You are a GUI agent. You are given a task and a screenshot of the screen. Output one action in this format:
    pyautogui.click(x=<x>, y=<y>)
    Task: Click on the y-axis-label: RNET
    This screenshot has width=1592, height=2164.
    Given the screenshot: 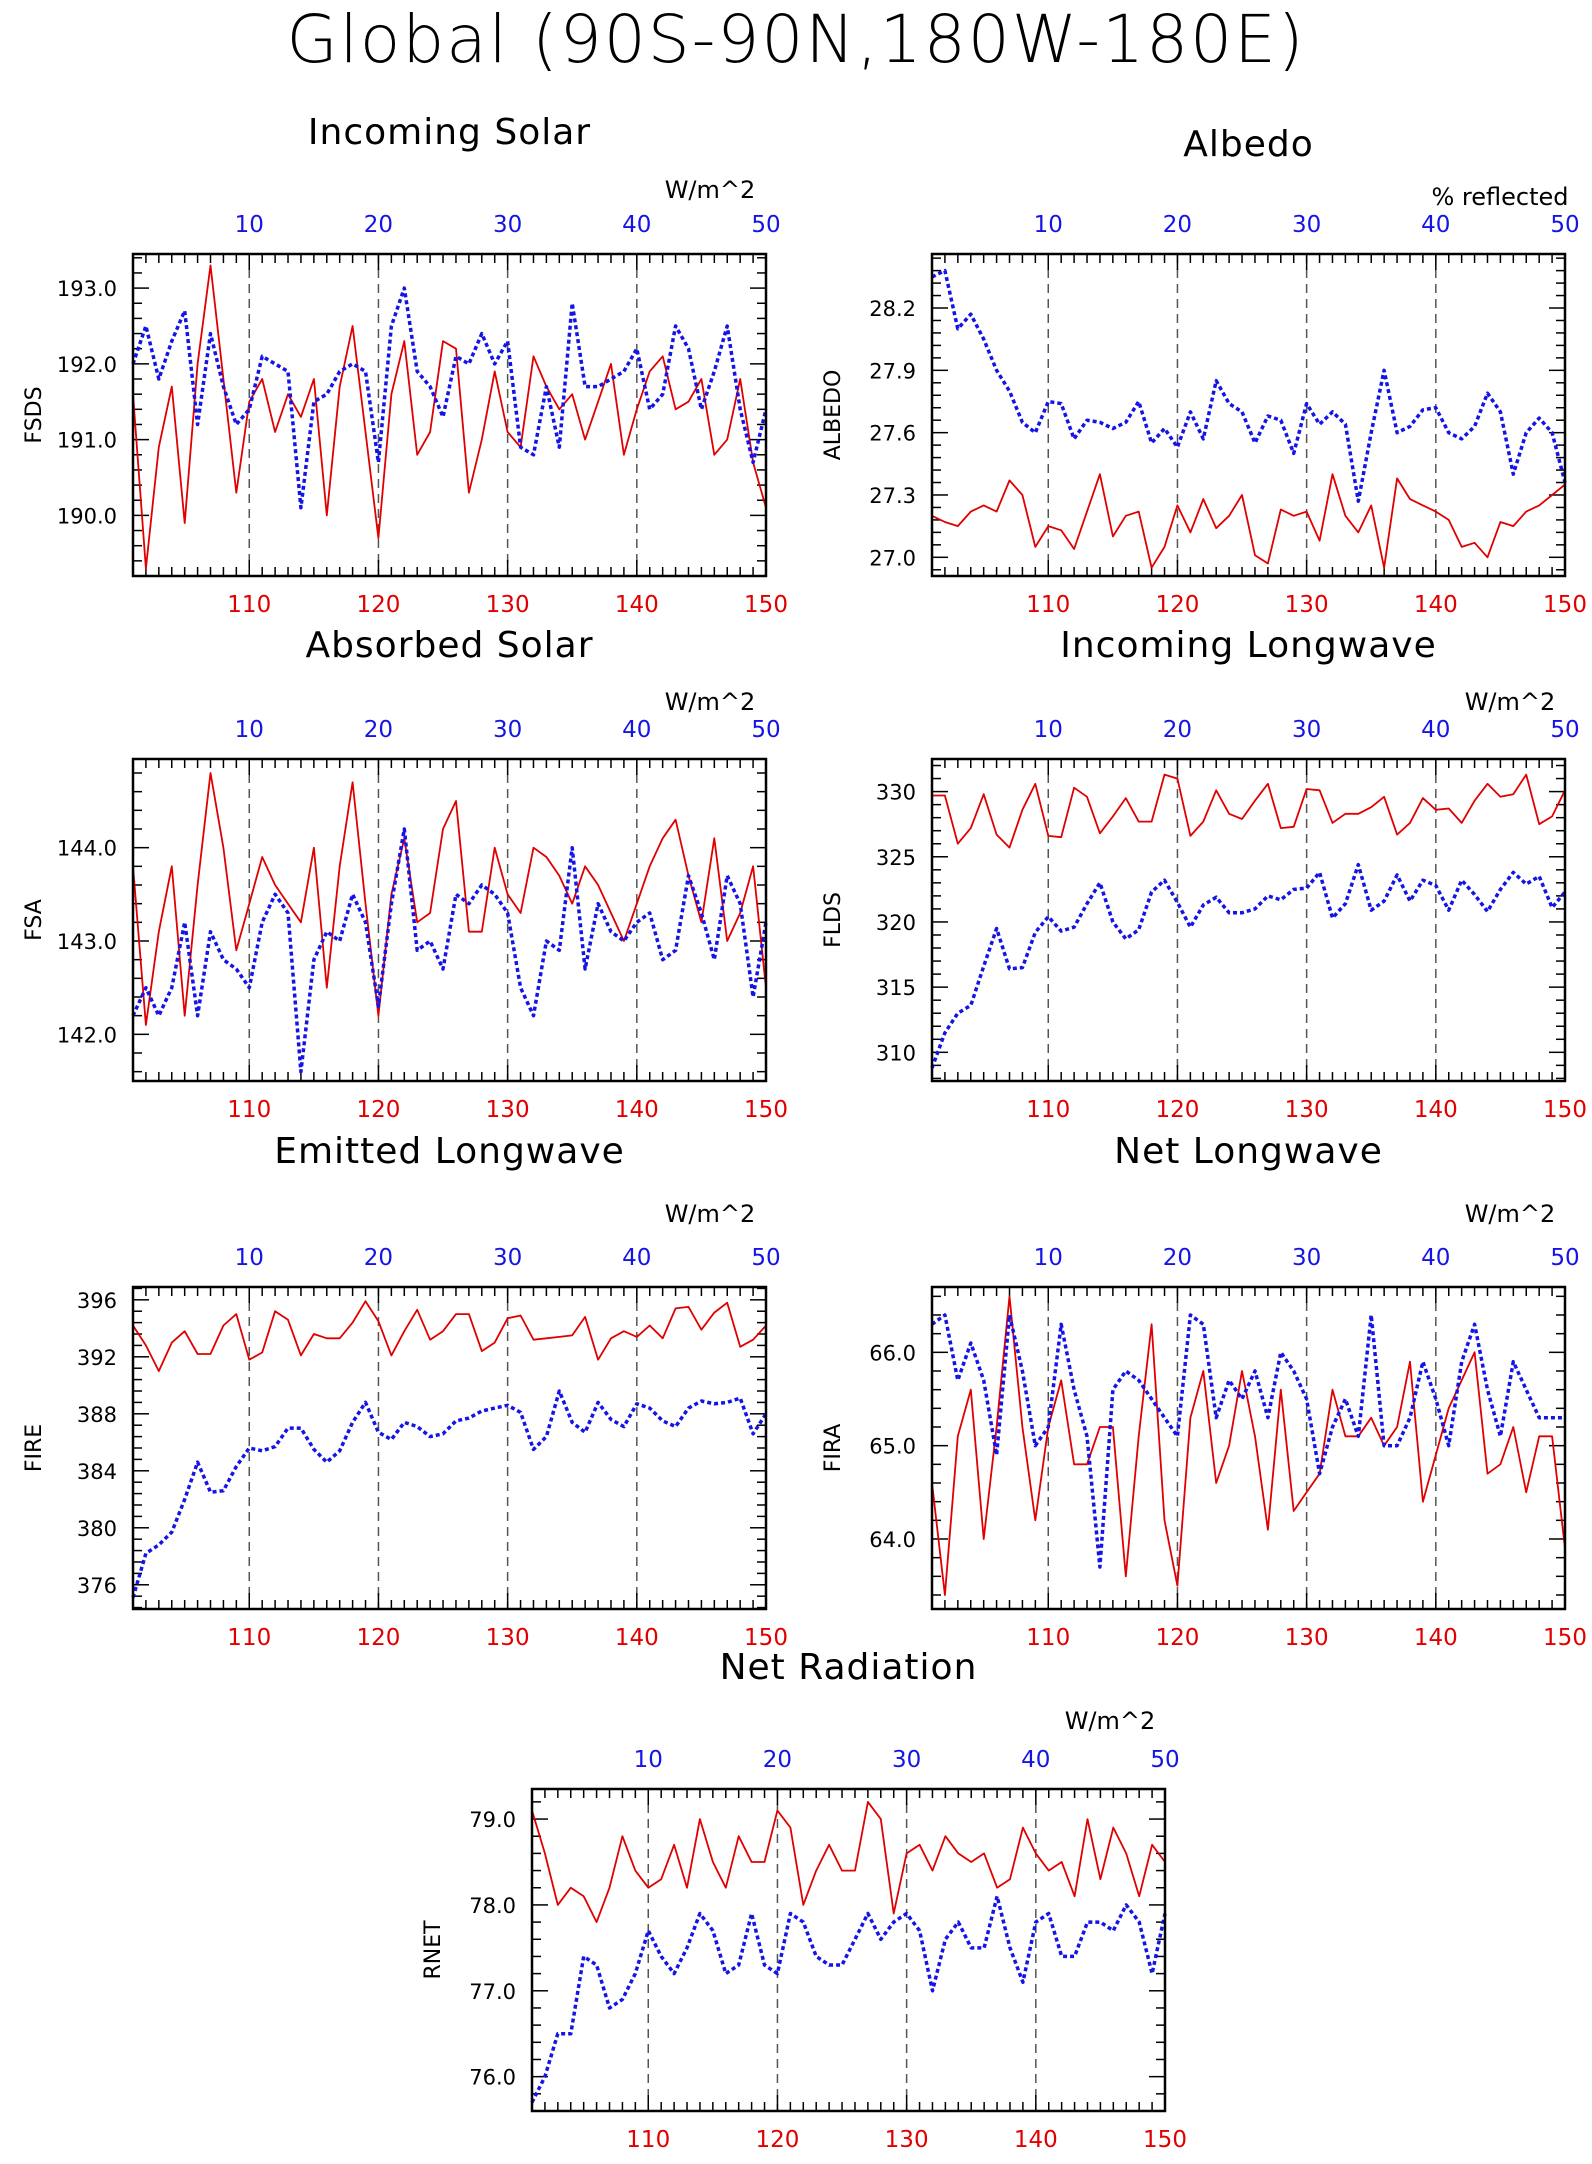 What is the action you would take?
    pyautogui.click(x=433, y=1950)
    